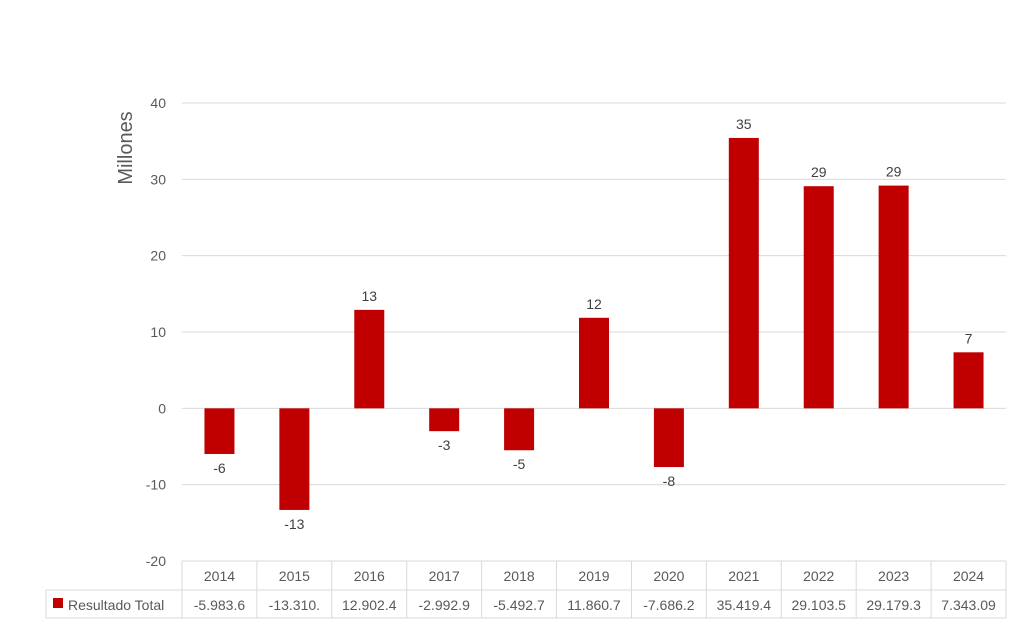 The image size is (1024, 620). I want to click on legend-swatch, so click(58, 603).